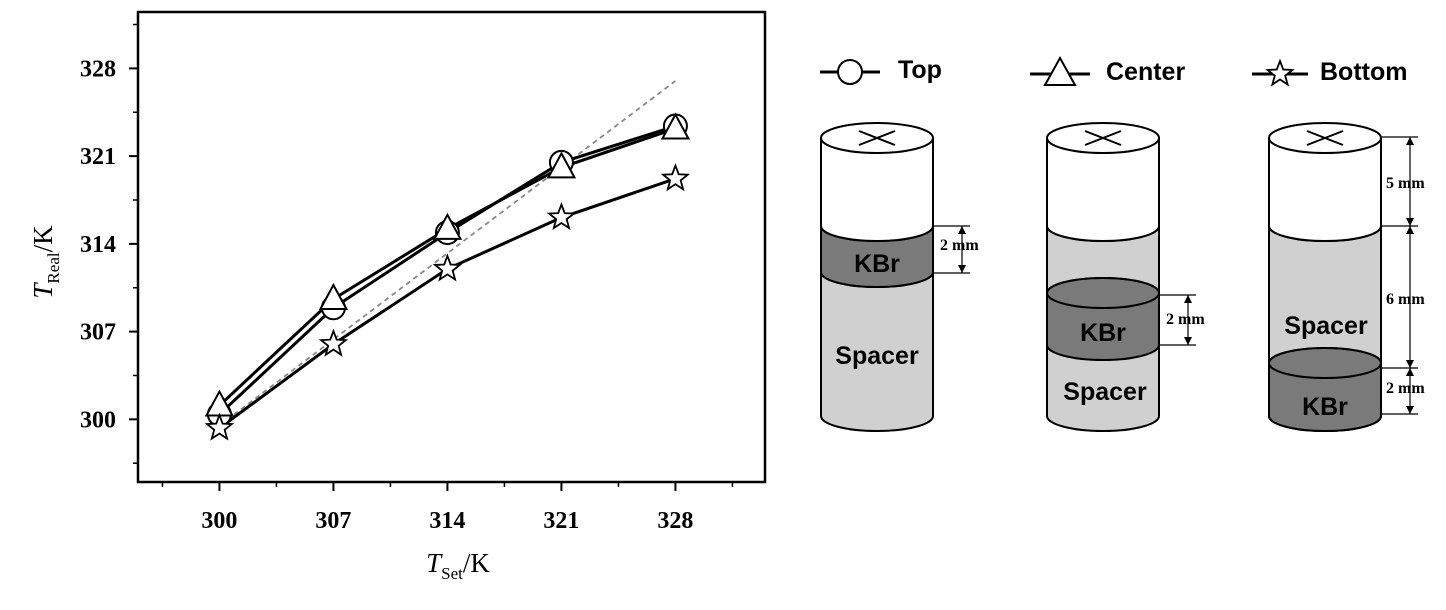  I want to click on legend: Top Center Bottom, so click(1113, 71).